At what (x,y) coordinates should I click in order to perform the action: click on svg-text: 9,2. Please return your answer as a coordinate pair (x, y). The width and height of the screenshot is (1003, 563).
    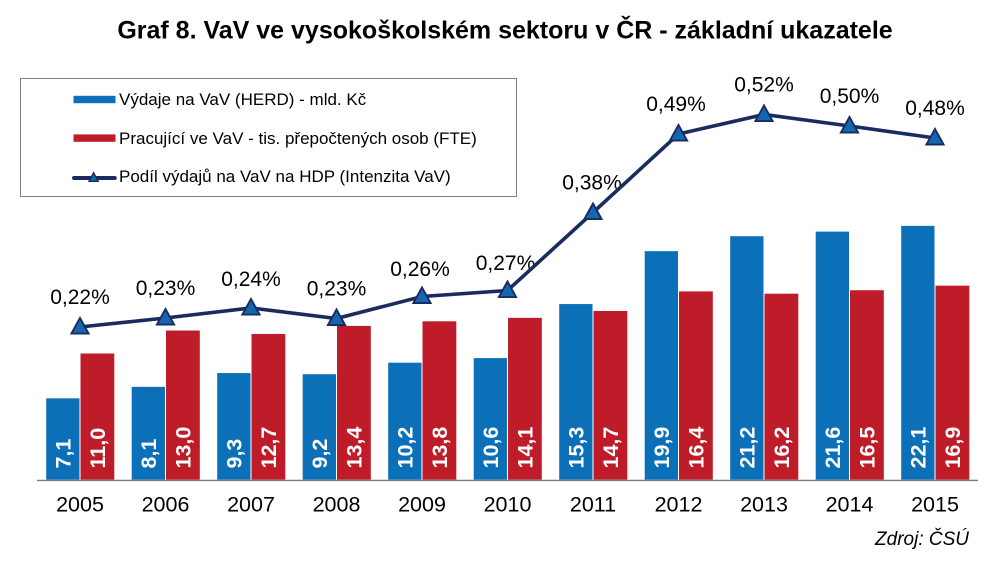
    Looking at the image, I should click on (320, 454).